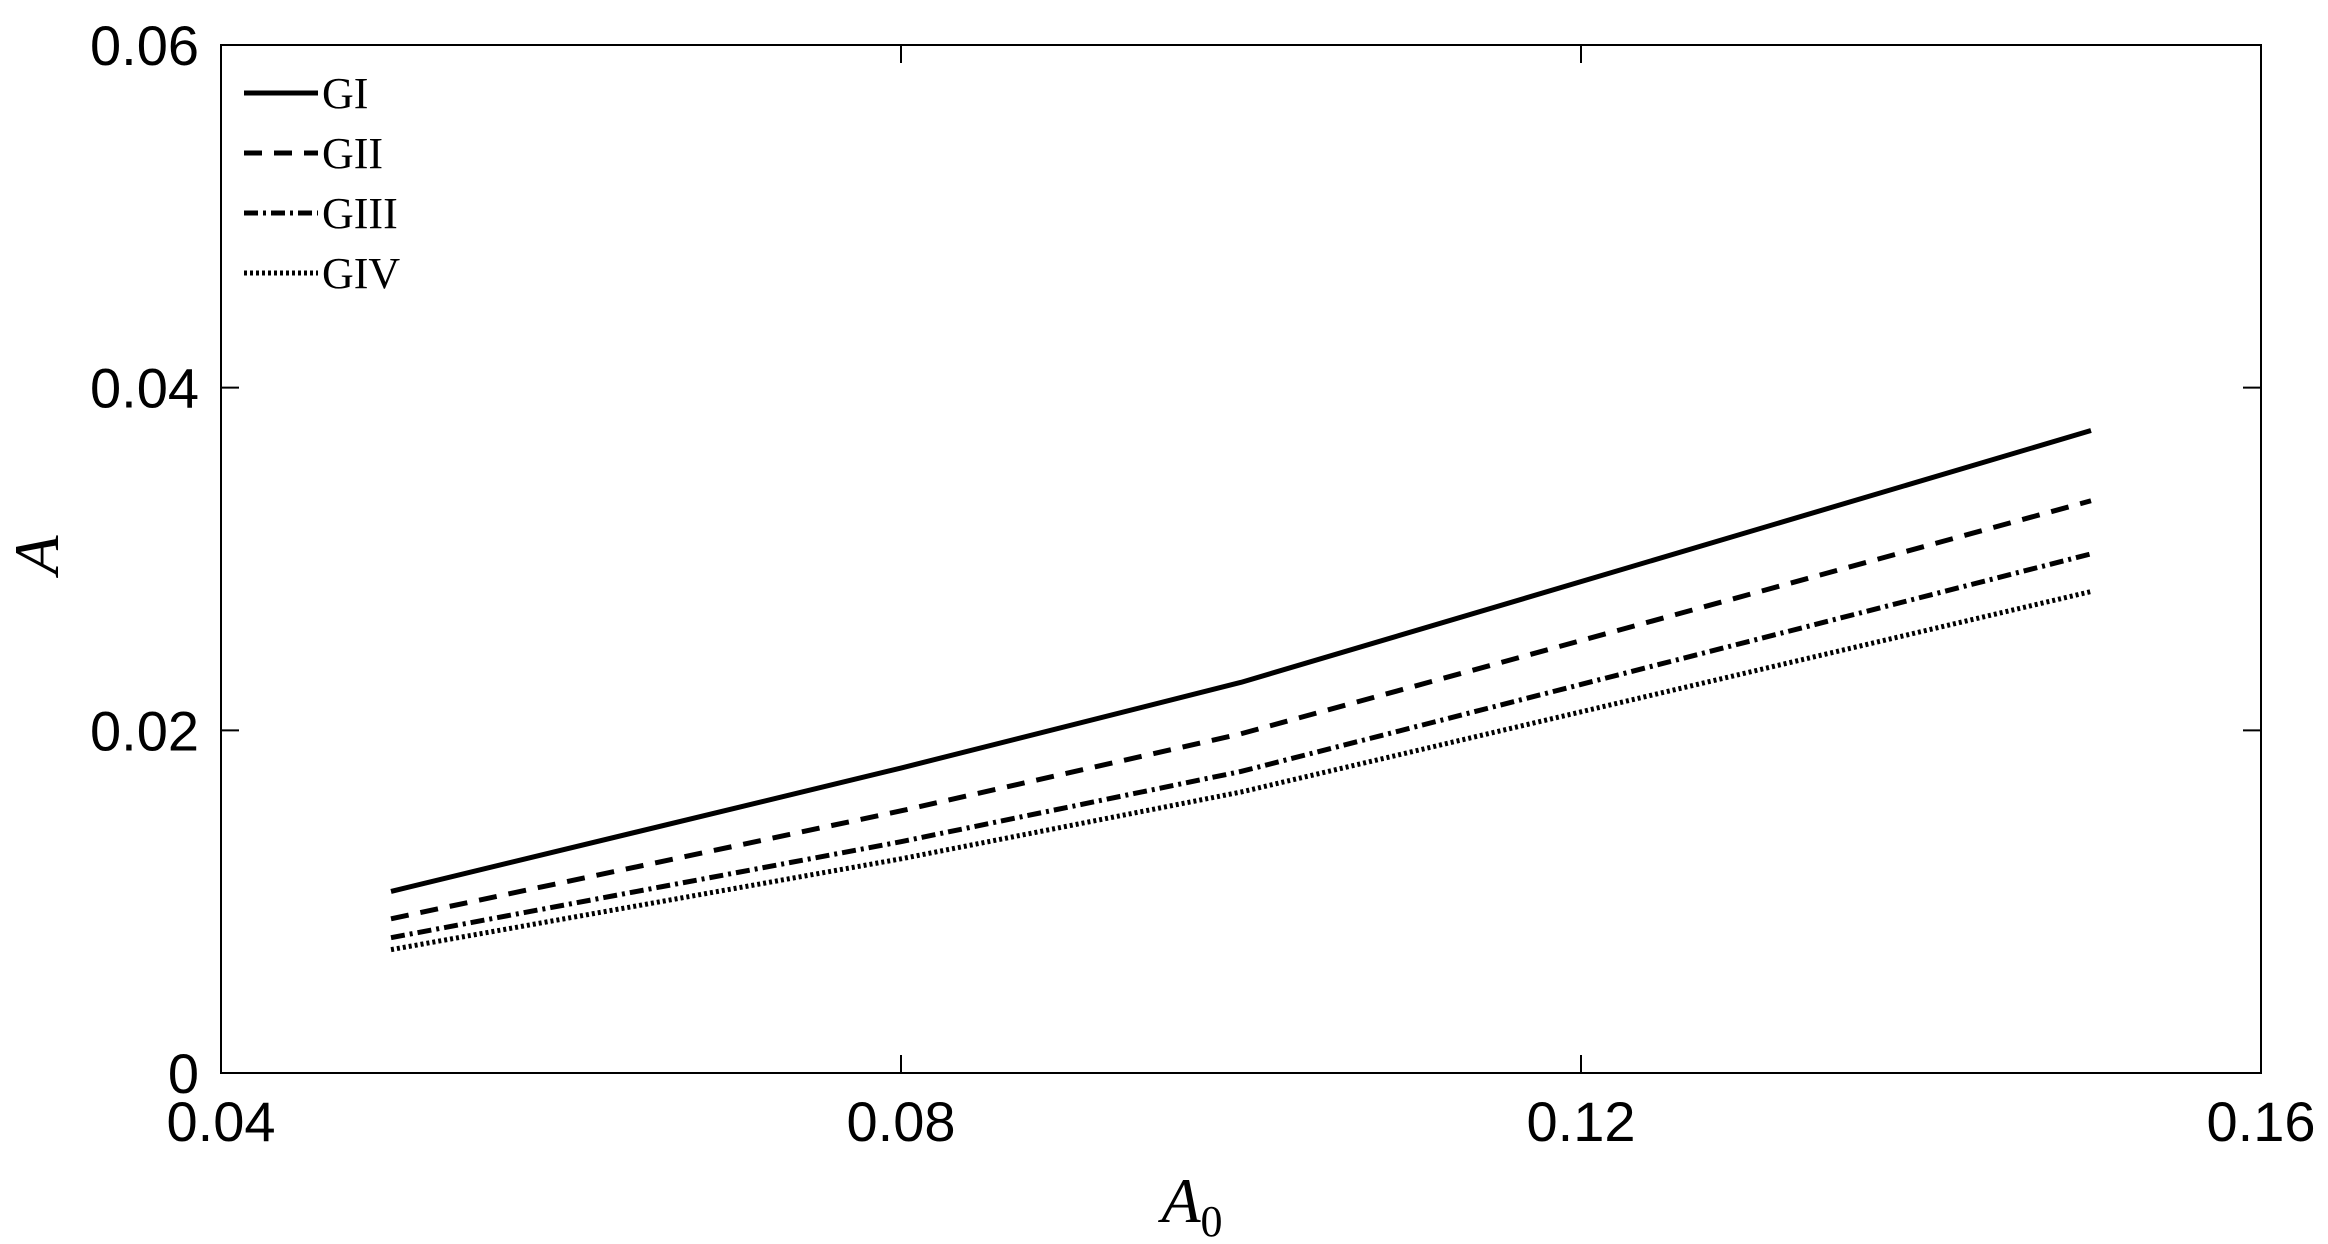 This screenshot has width=2328, height=1244. I want to click on y-tick-label: 0.04, so click(144, 388).